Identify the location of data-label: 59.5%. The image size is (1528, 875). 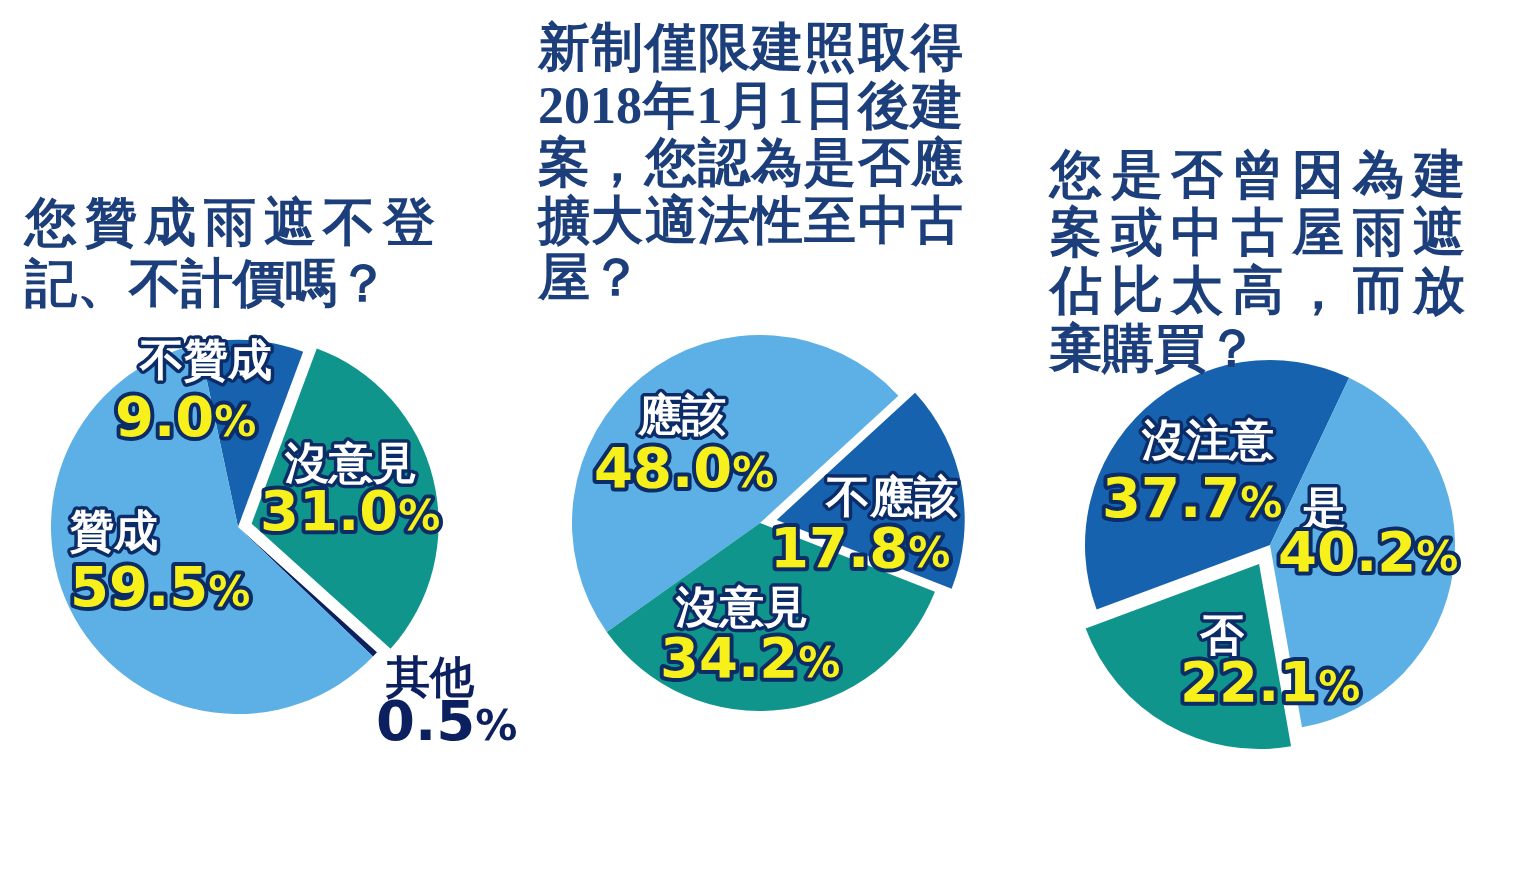
(160, 586).